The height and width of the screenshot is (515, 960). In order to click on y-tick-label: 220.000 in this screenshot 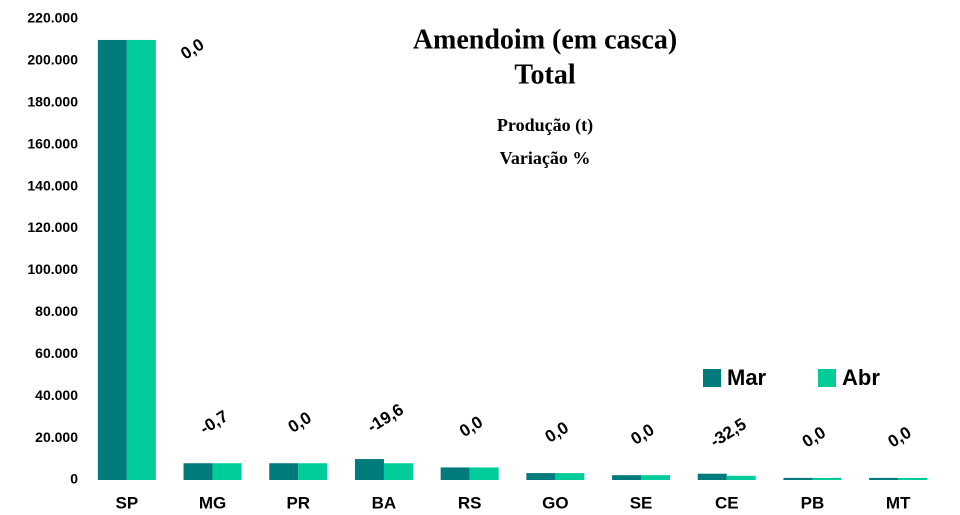, I will do `click(52, 18)`.